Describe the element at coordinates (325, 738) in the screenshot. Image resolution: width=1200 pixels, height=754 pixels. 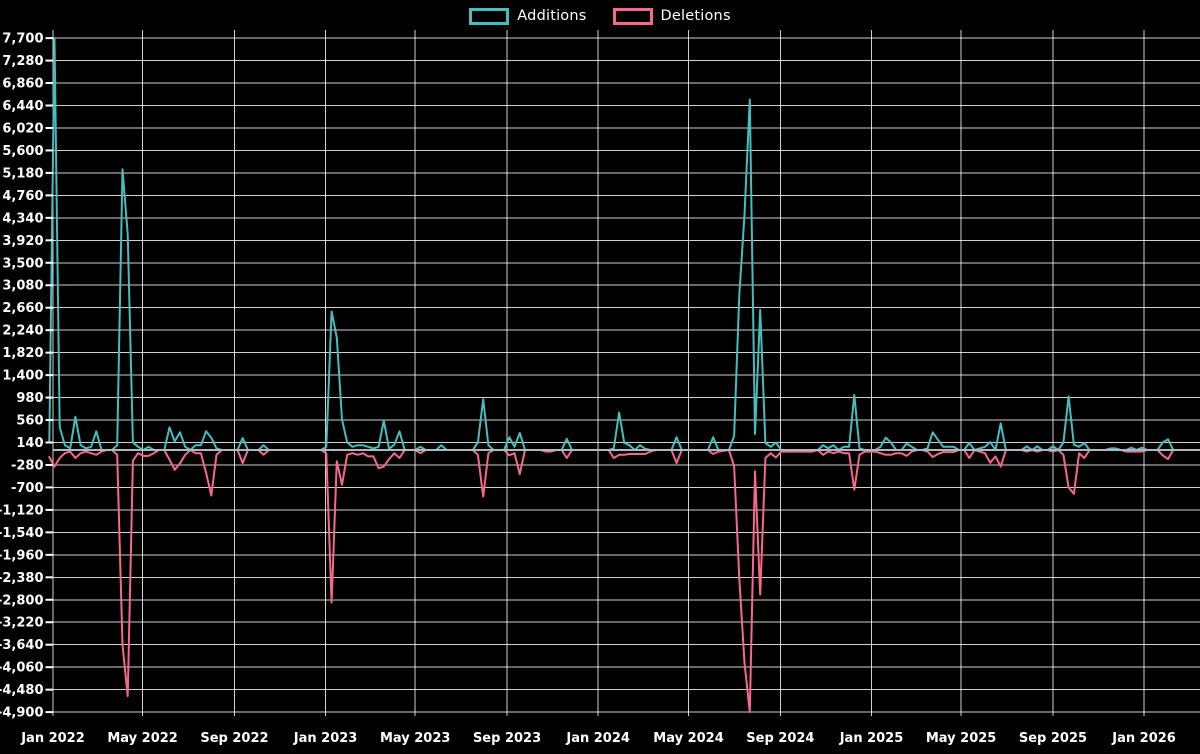
I see `x-tick-label: Jan 2023` at that location.